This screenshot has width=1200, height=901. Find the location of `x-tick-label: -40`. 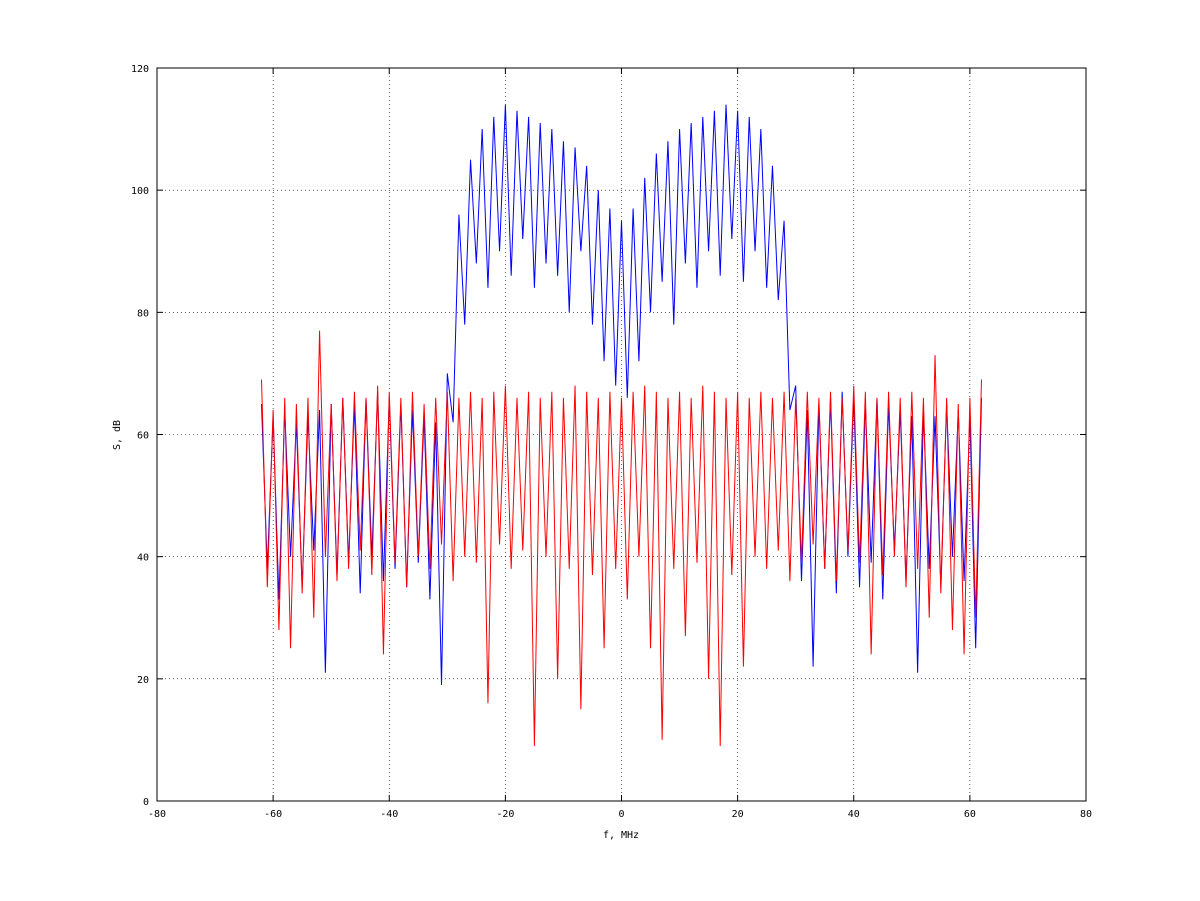

x-tick-label: -40 is located at coordinates (389, 814).